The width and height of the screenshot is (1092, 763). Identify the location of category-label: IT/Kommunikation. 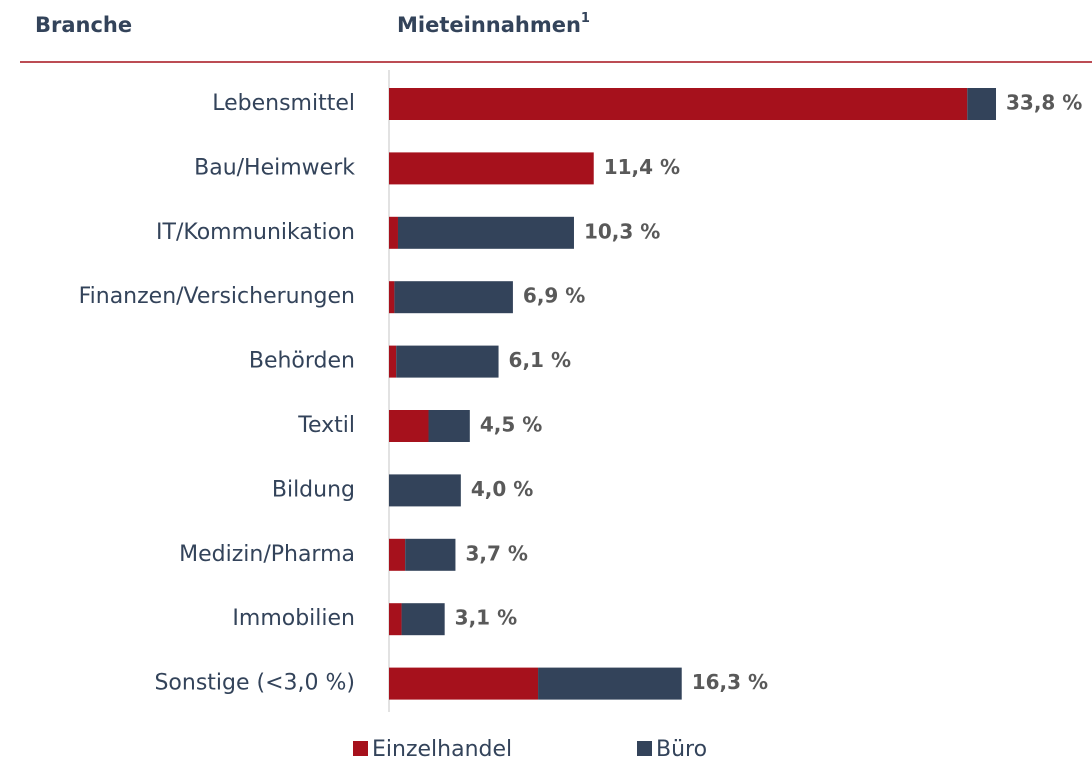
(255, 232).